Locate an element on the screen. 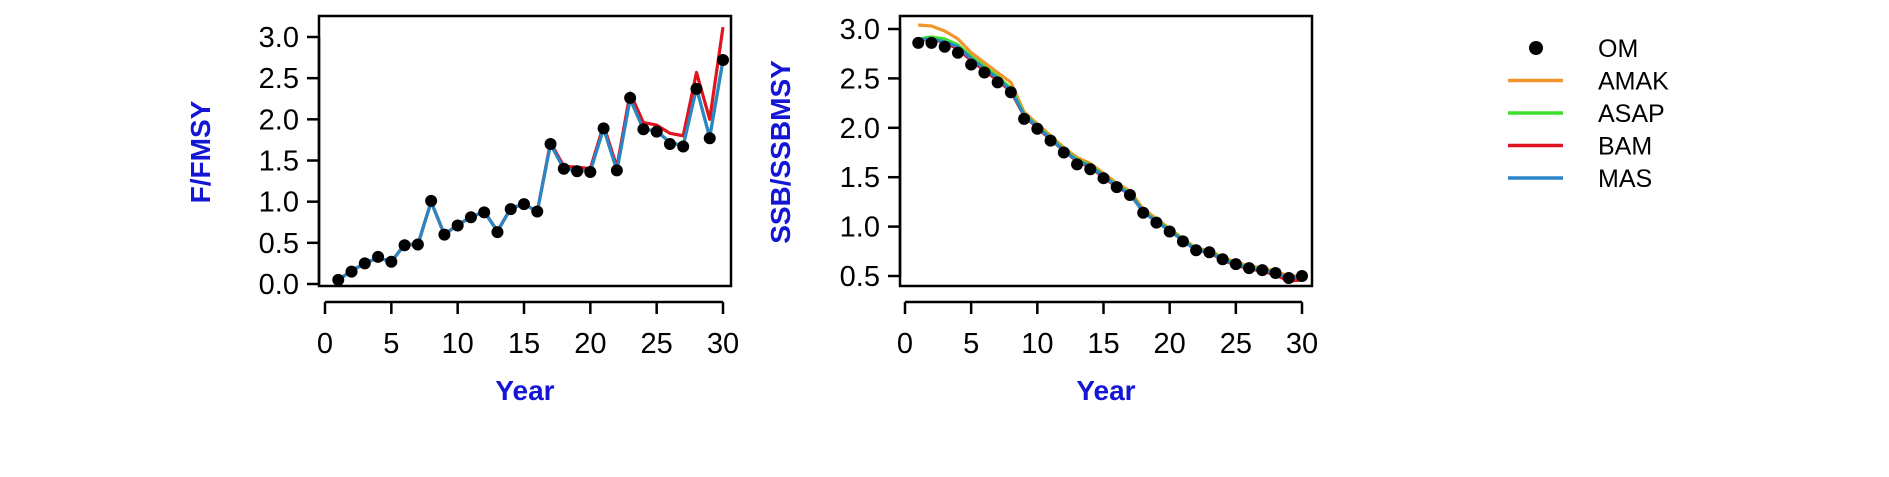  ssb-x-tick-label: 25 is located at coordinates (1236, 344).